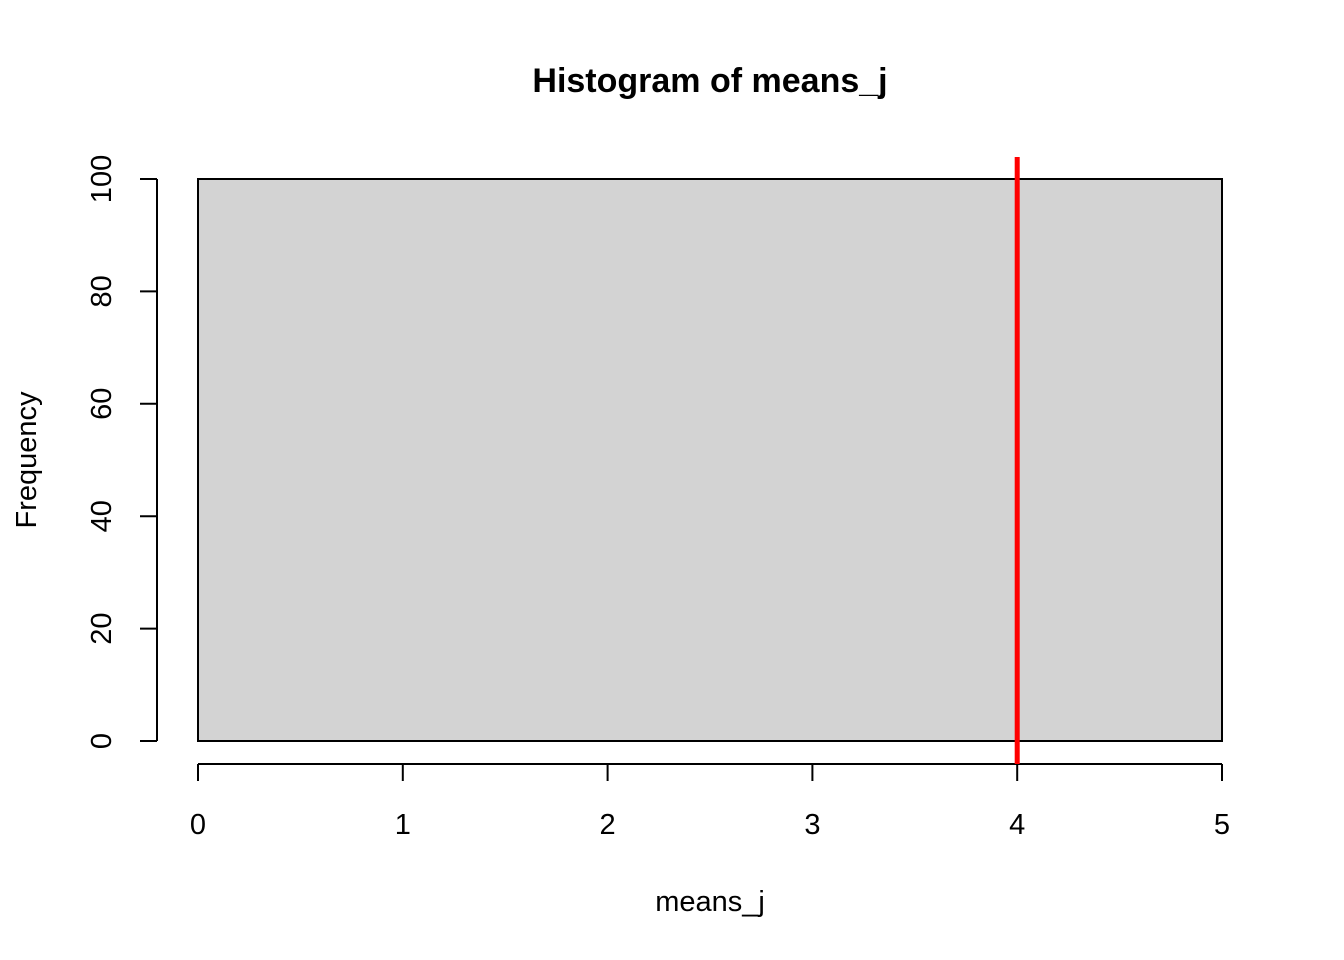  Describe the element at coordinates (1017, 825) in the screenshot. I see `x-tick-label-4: 4` at that location.